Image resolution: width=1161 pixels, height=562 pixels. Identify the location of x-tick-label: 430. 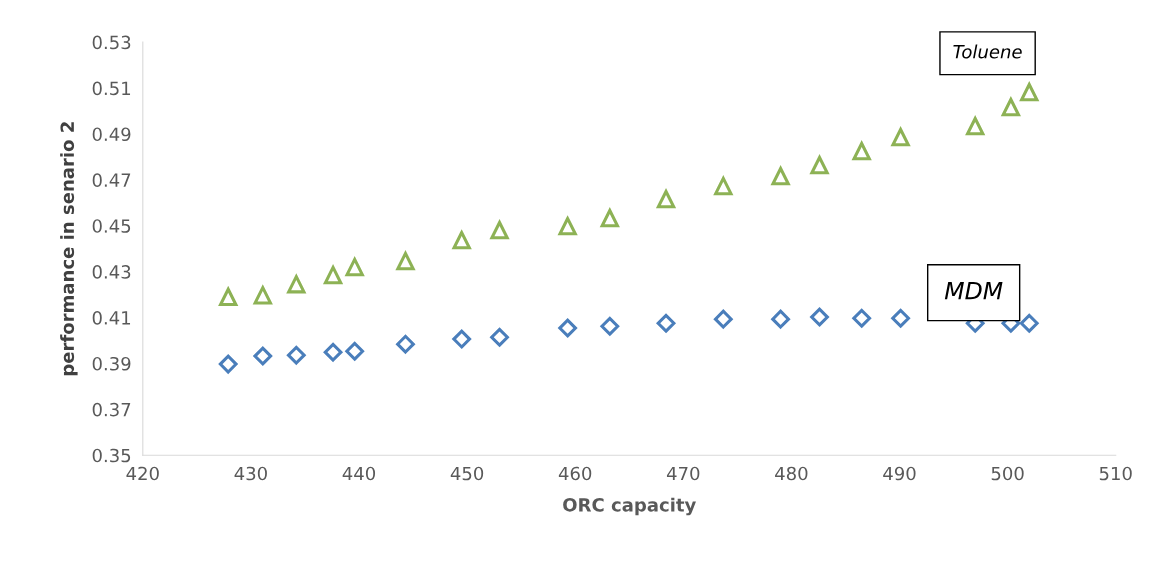
(250, 473).